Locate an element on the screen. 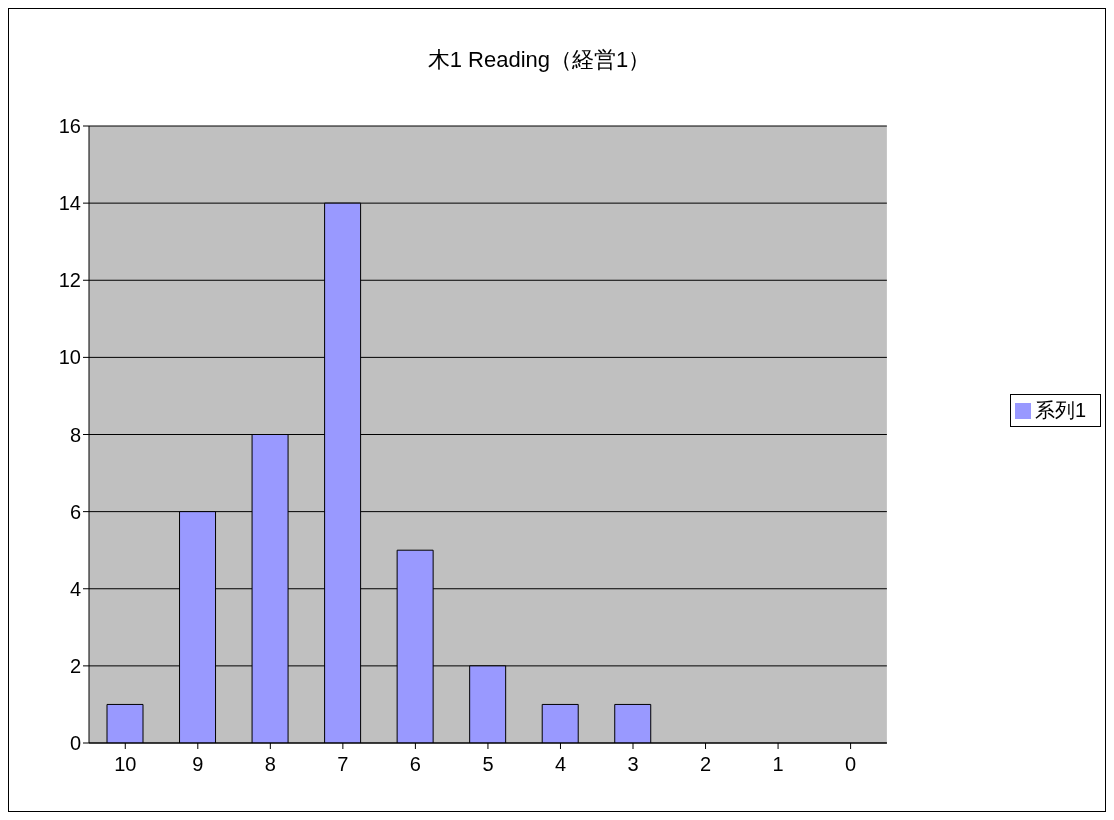  y-tick-label: 14 is located at coordinates (69, 203).